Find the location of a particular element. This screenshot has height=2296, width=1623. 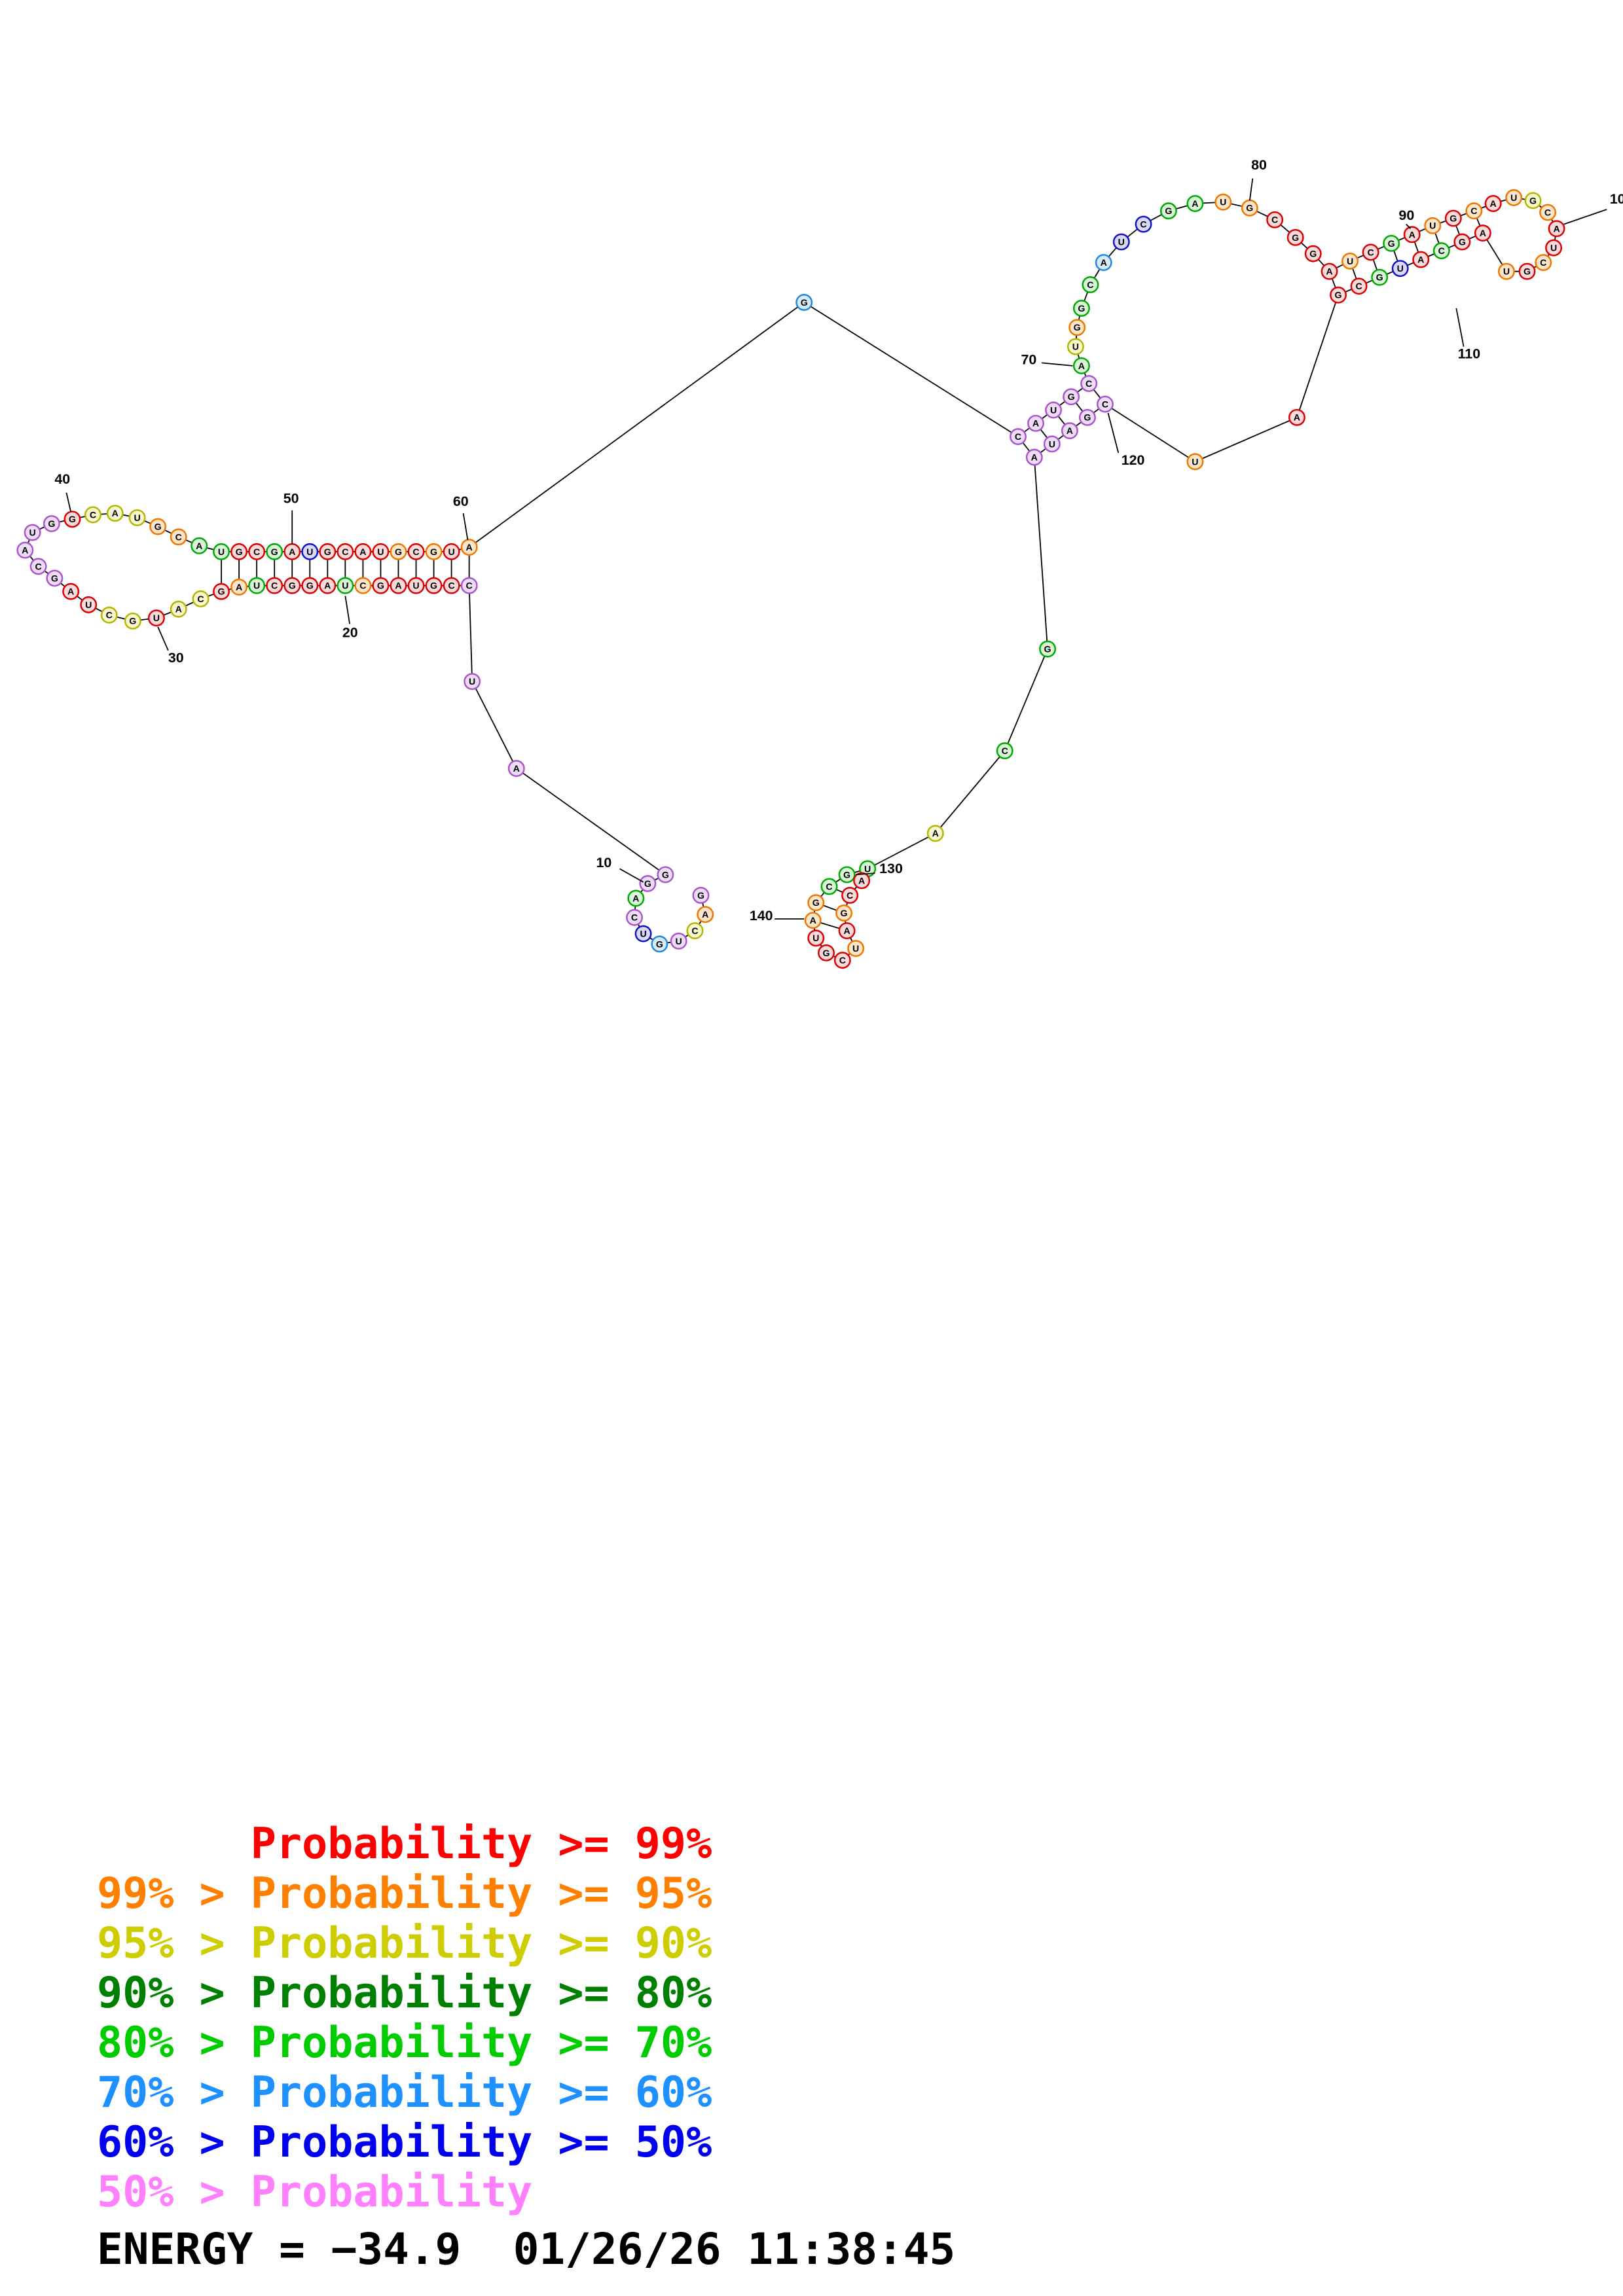

position-label: 50 is located at coordinates (291, 517).